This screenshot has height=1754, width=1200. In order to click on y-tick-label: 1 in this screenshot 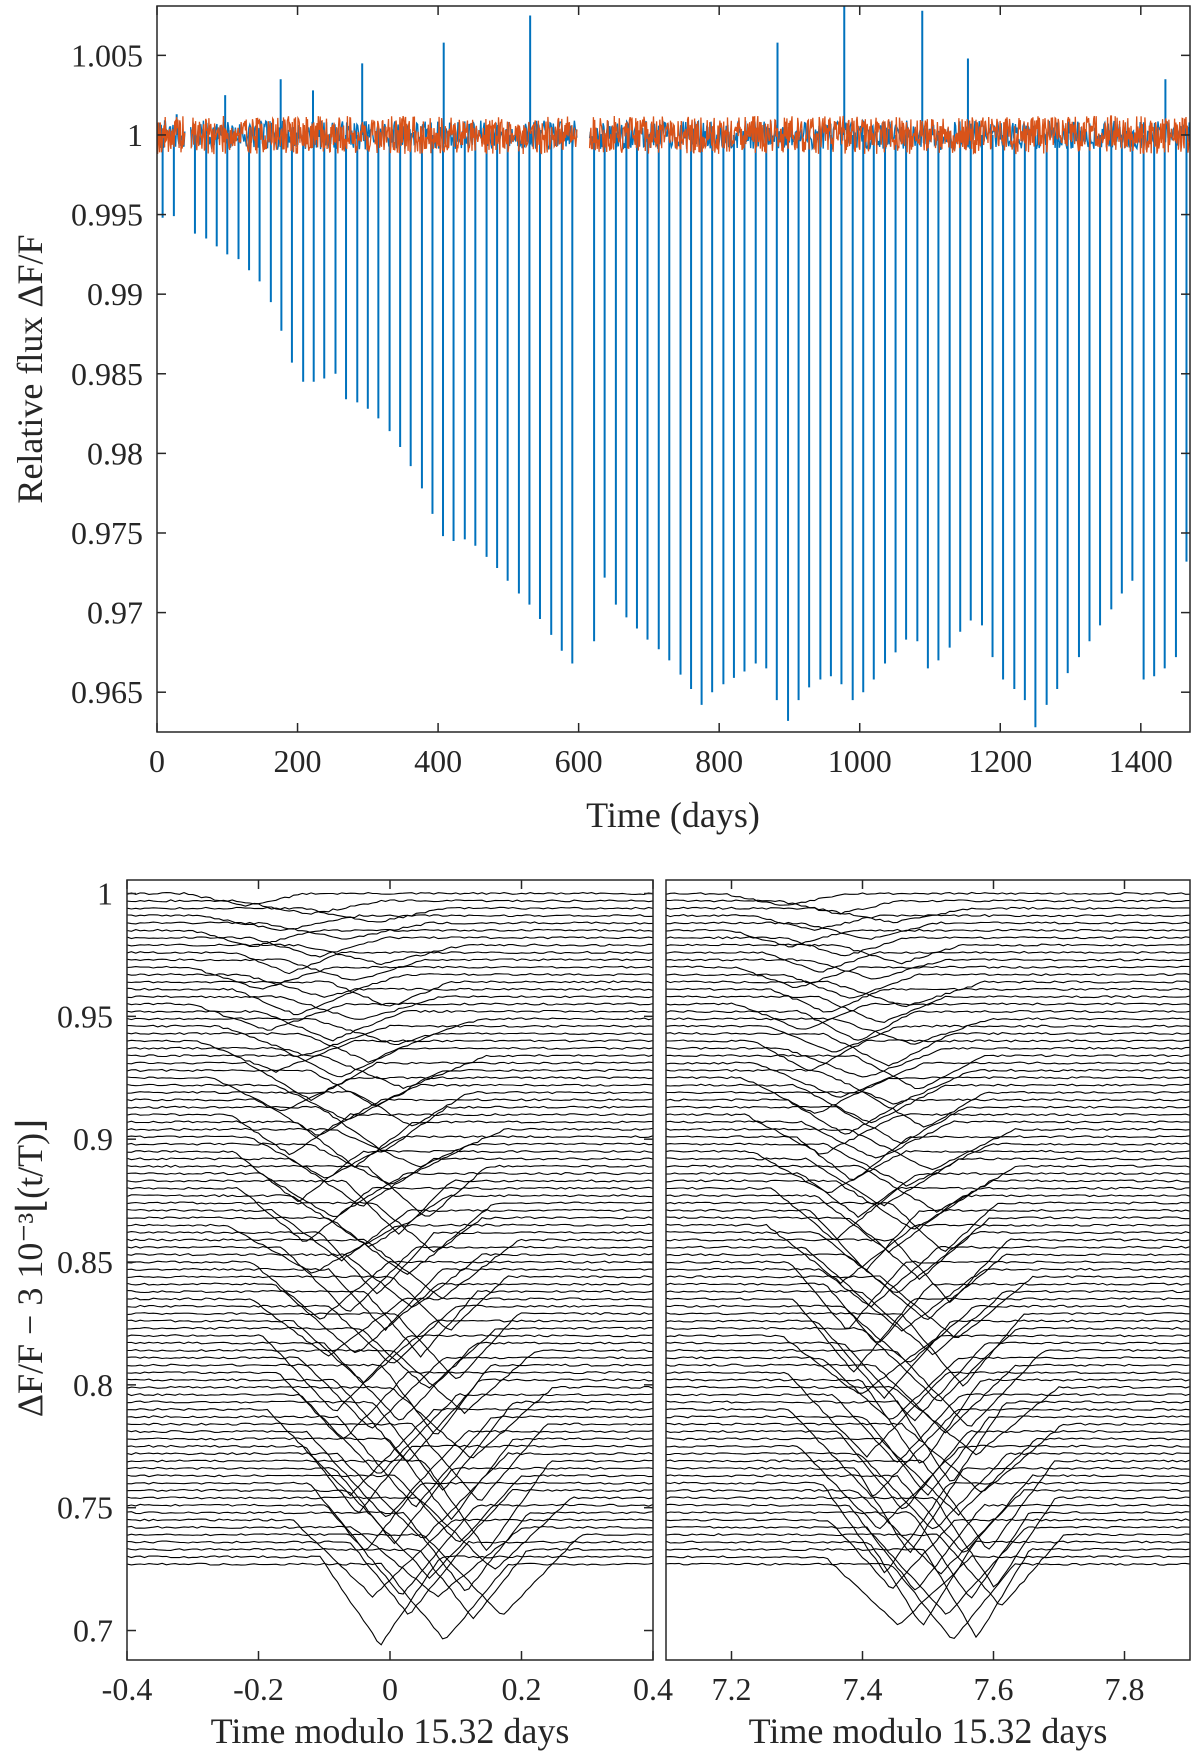, I will do `click(135, 135)`.